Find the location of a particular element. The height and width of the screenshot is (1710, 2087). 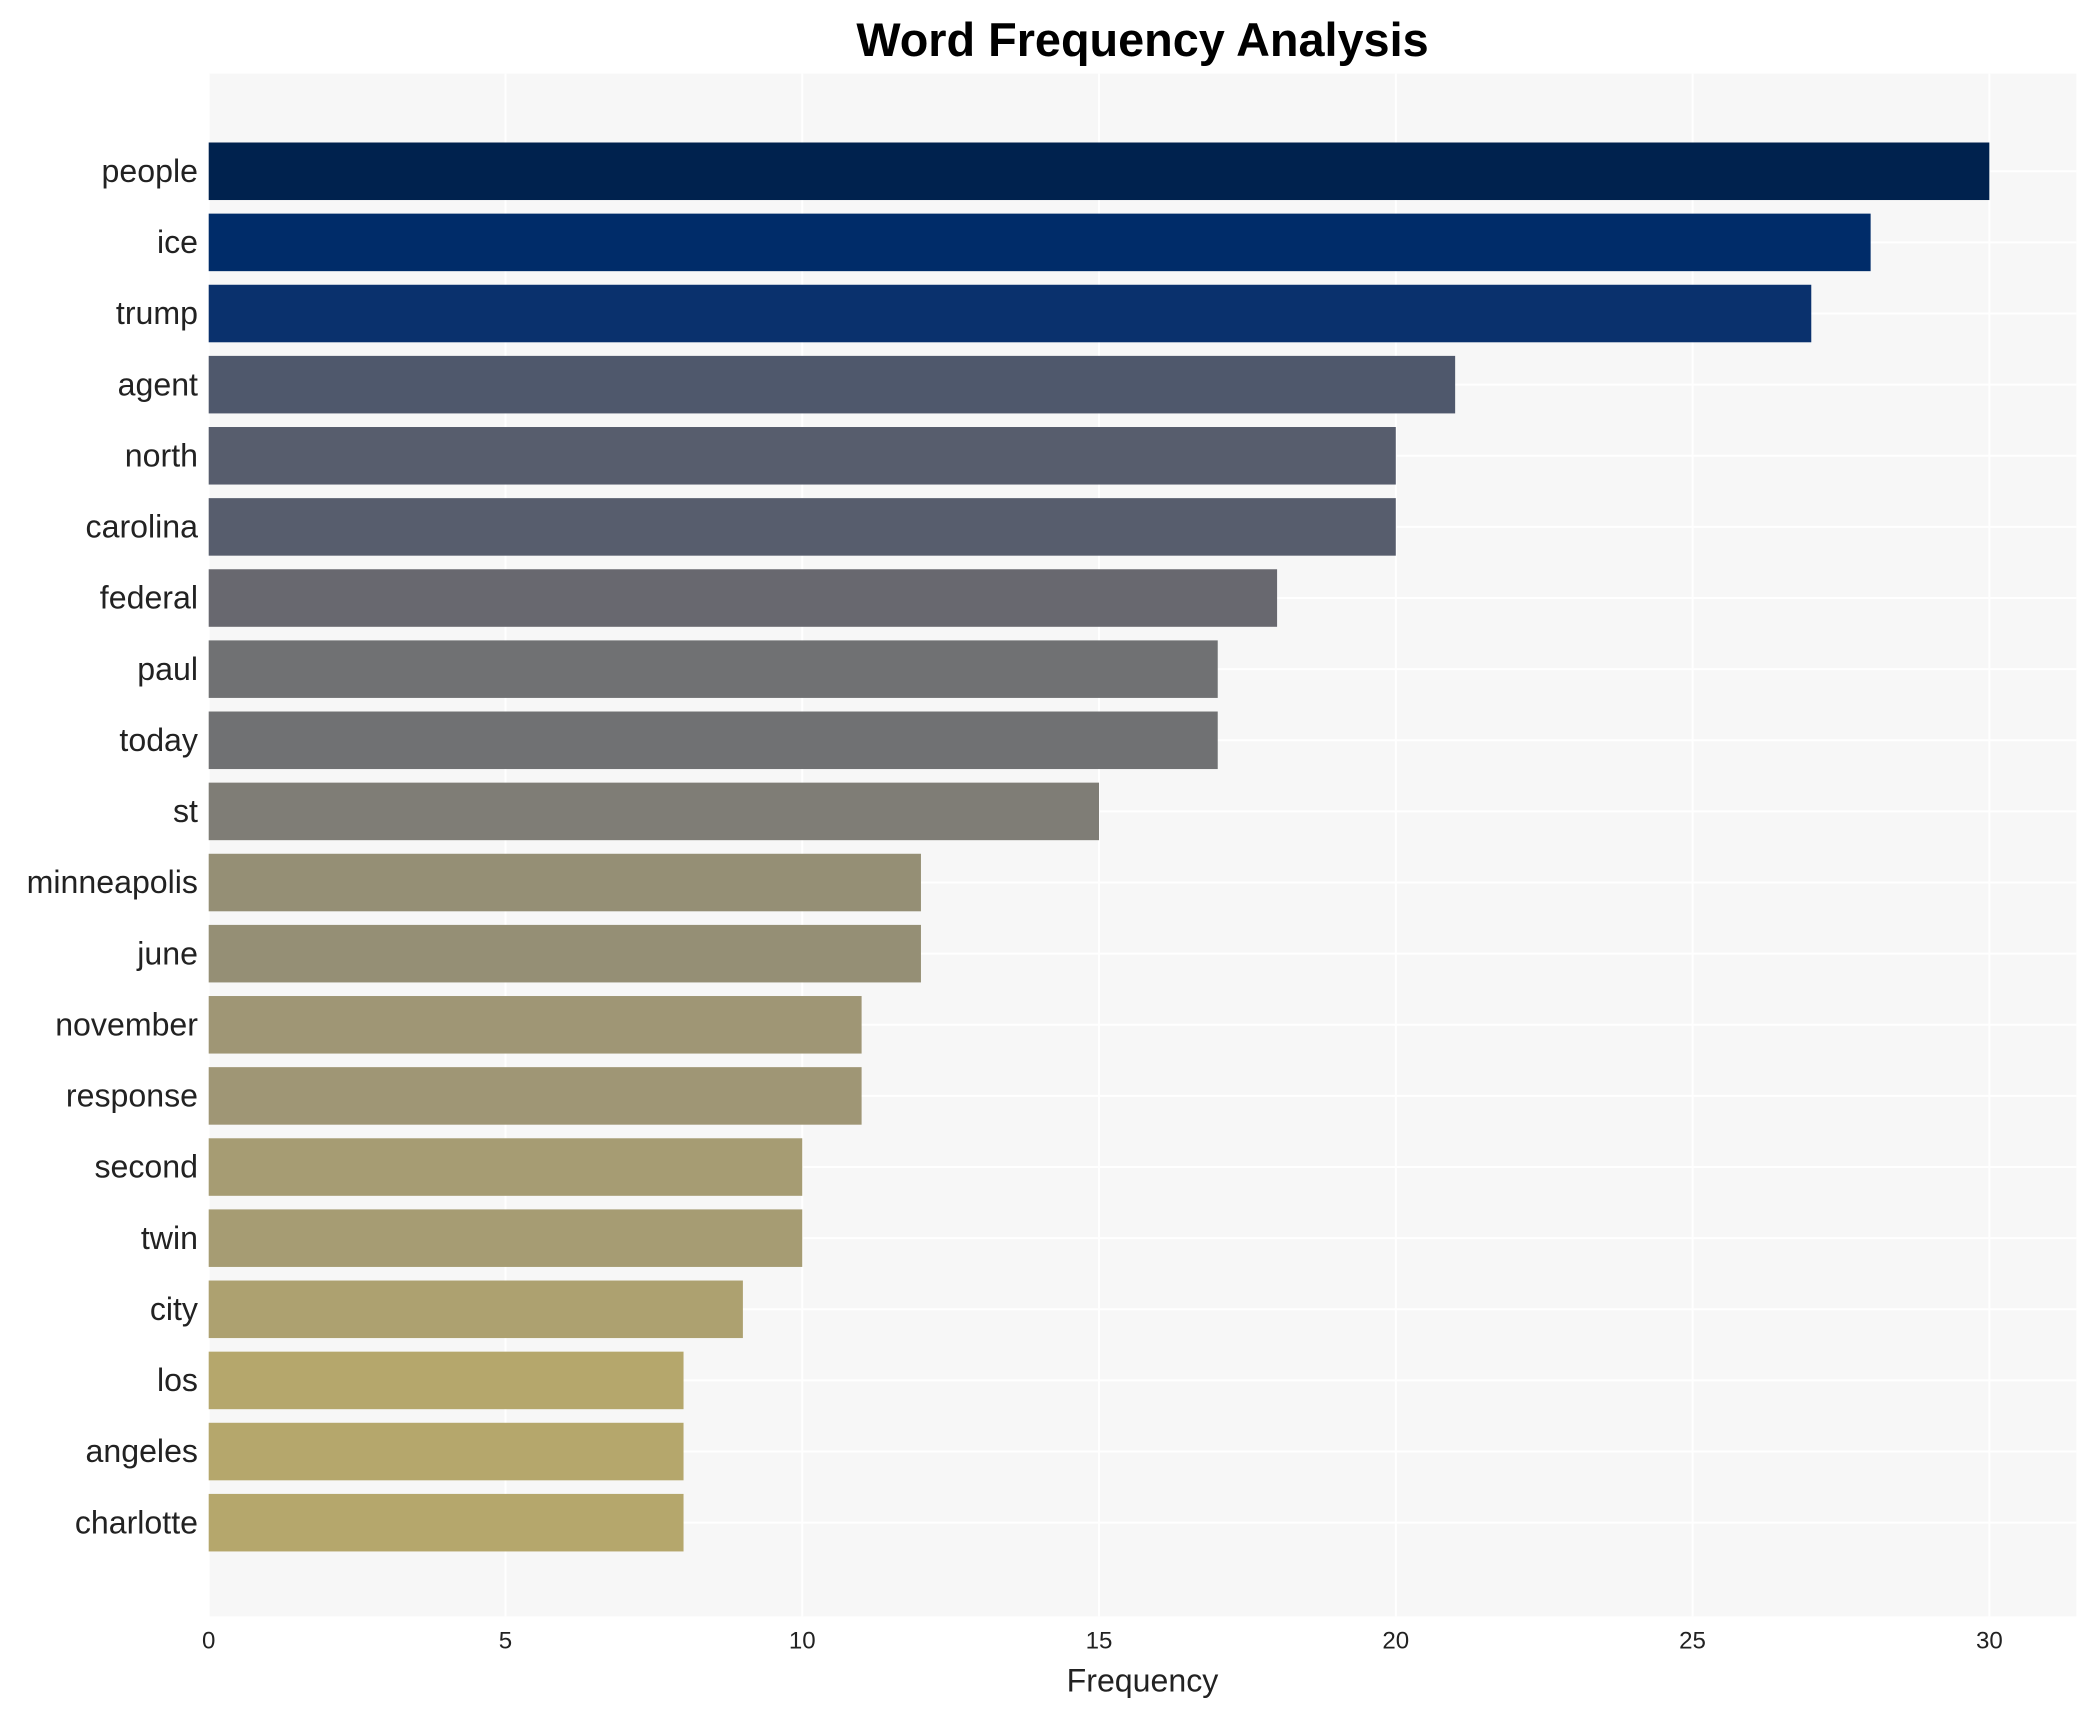

x-tick-label: 5 is located at coordinates (505, 1640).